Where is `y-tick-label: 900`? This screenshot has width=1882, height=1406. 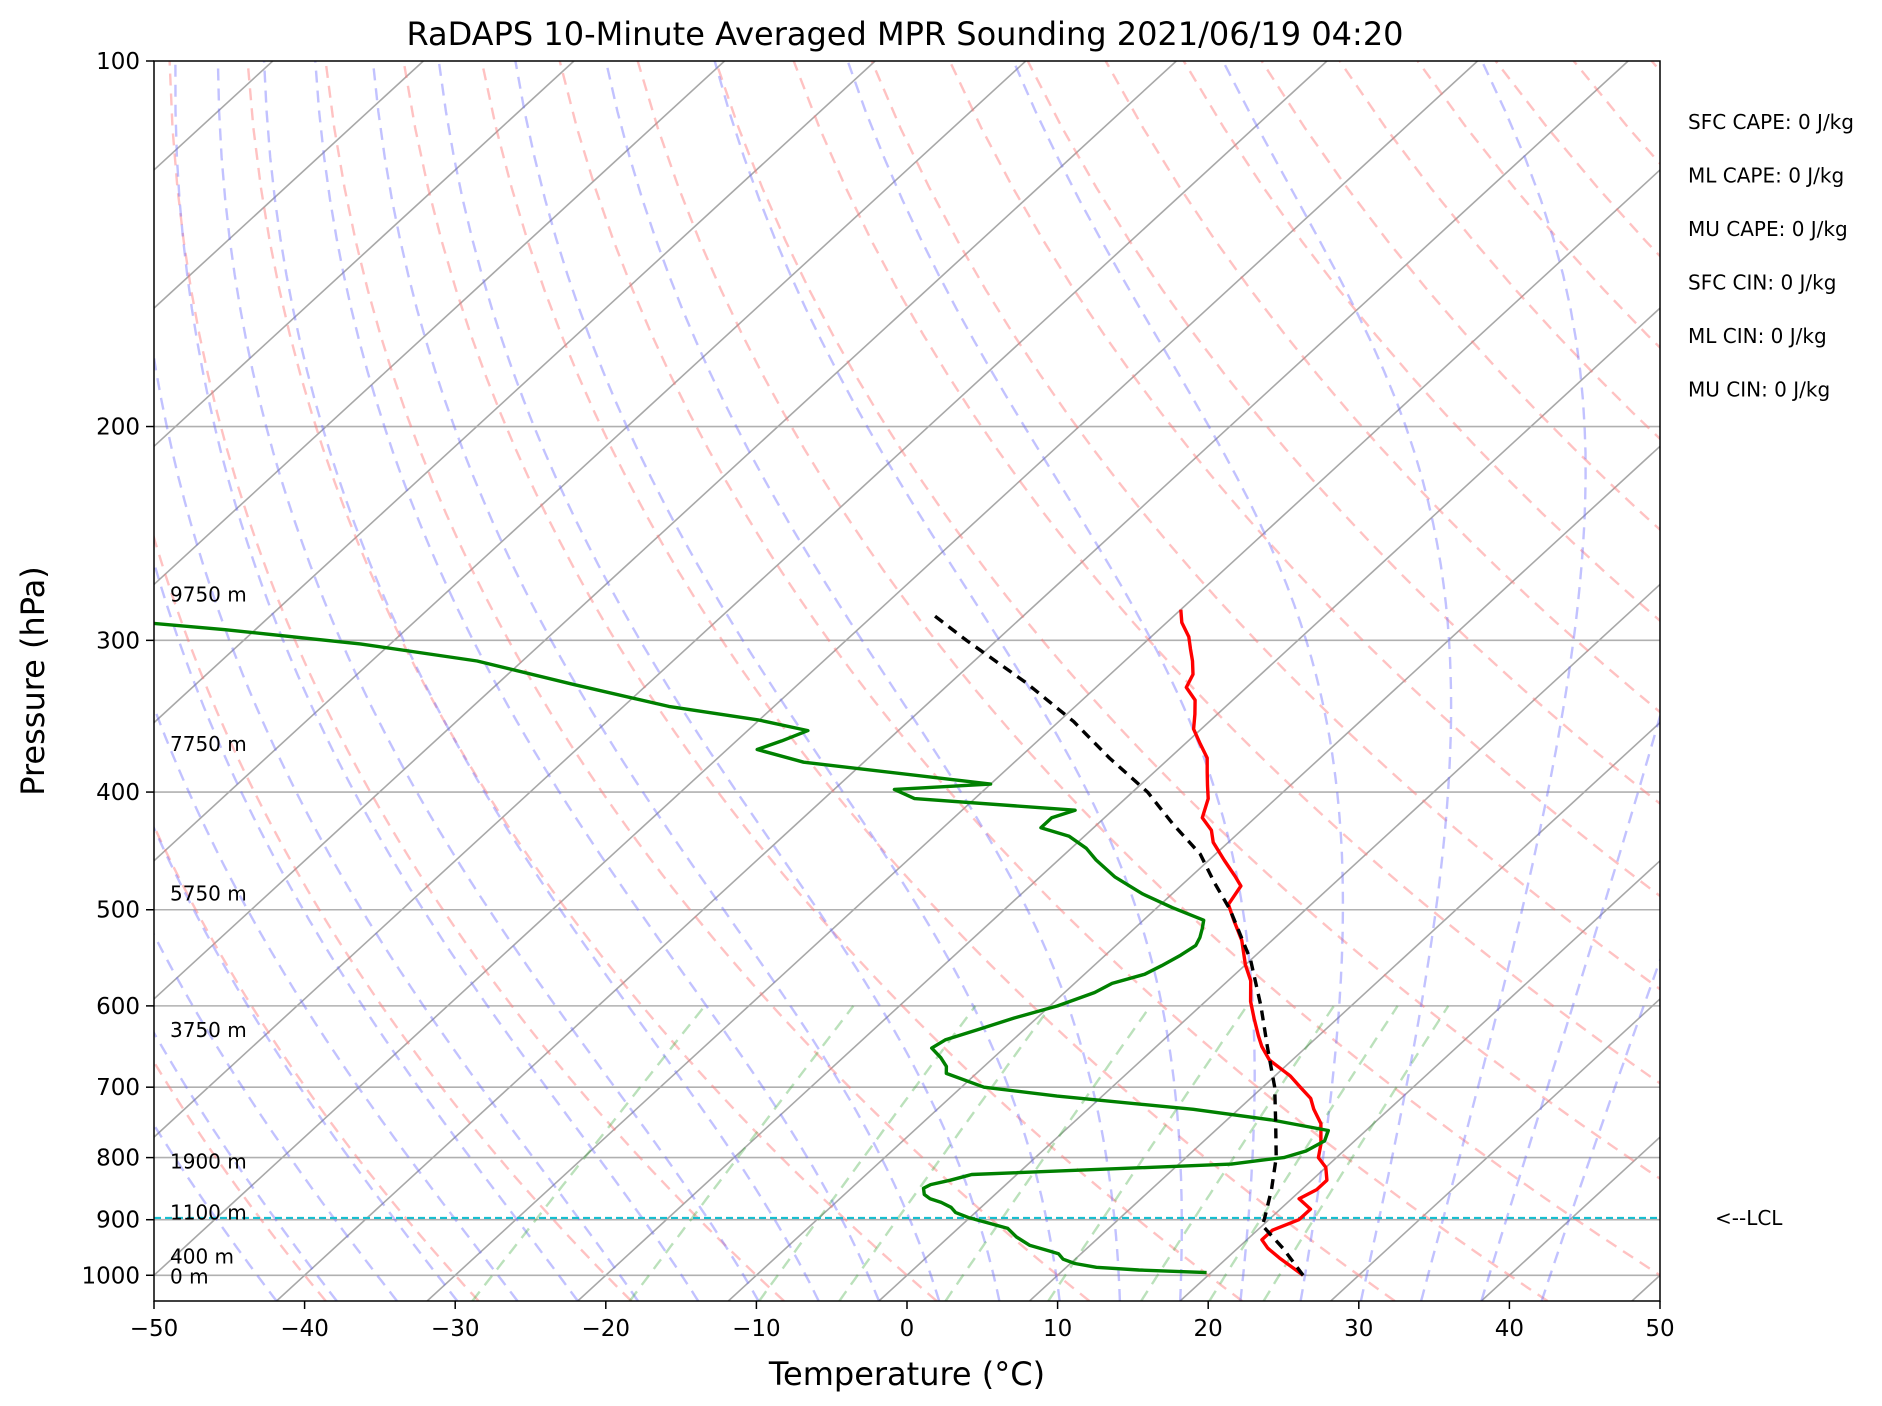 y-tick-label: 900 is located at coordinates (118, 1221).